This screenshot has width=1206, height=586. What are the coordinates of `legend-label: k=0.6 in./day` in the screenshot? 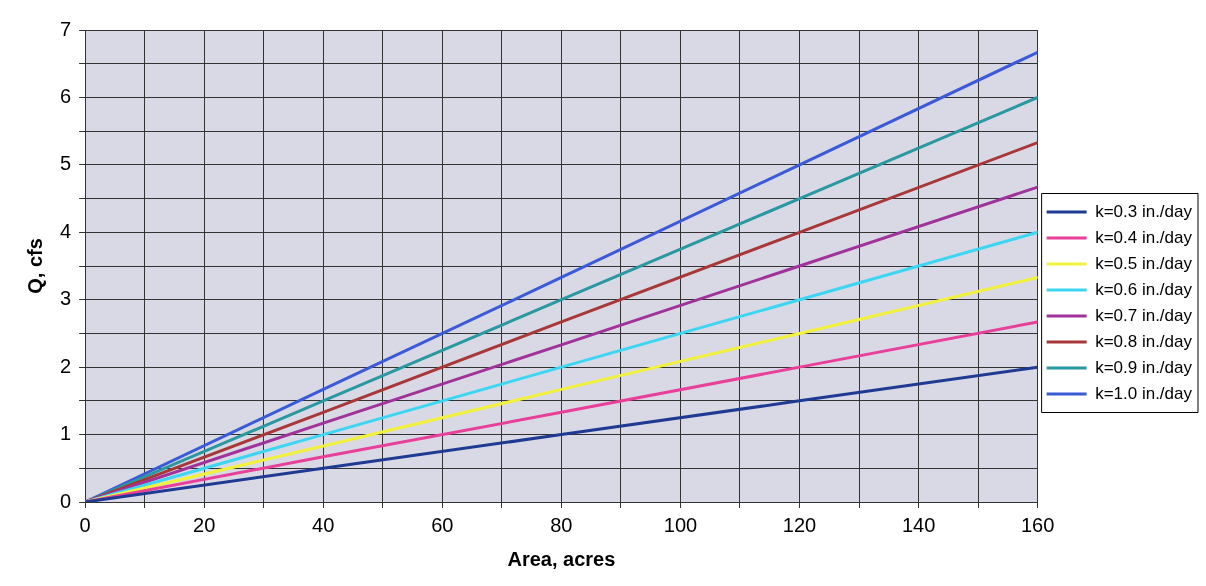 It's located at (1144, 289).